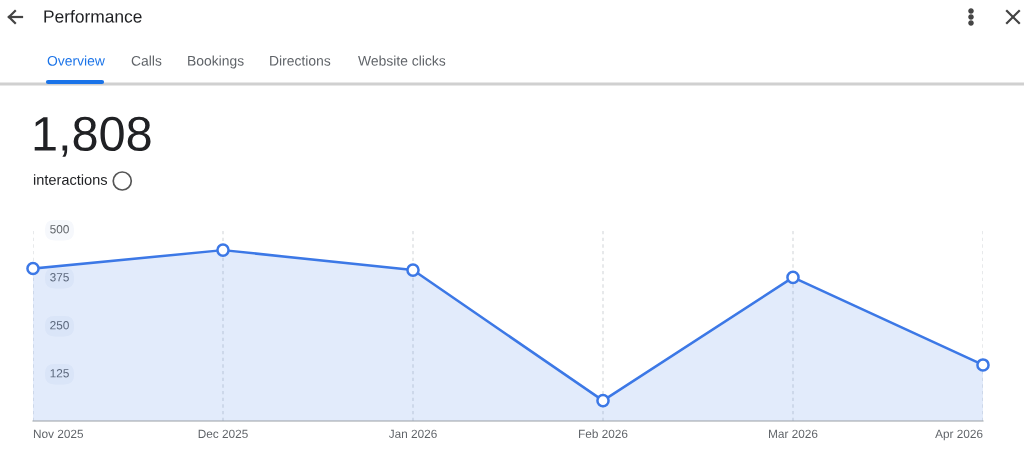 The width and height of the screenshot is (1024, 451). I want to click on text: Bookings, so click(216, 62).